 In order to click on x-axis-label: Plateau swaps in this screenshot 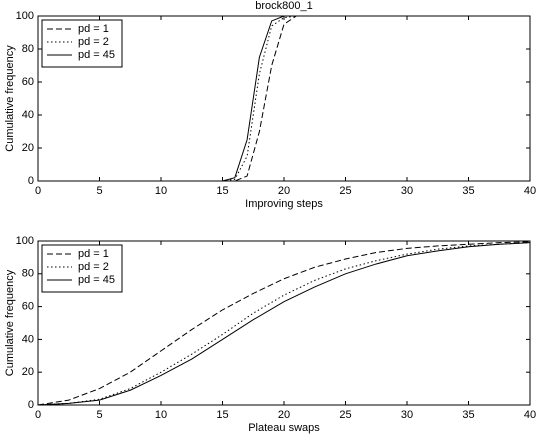, I will do `click(284, 428)`.